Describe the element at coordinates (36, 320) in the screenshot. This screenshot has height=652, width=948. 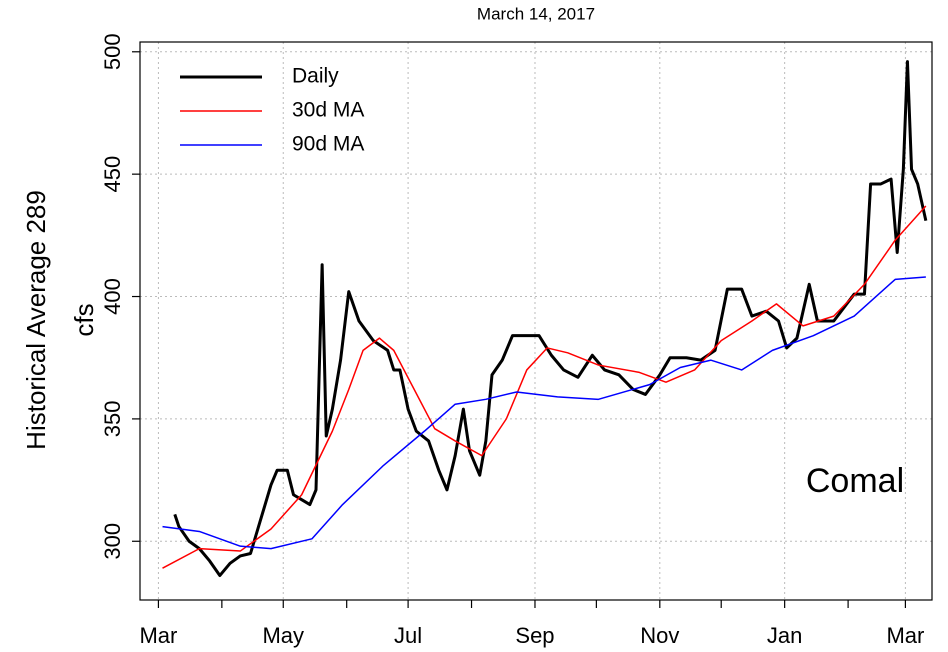
I see `y-axis-label: Historical Average 289` at that location.